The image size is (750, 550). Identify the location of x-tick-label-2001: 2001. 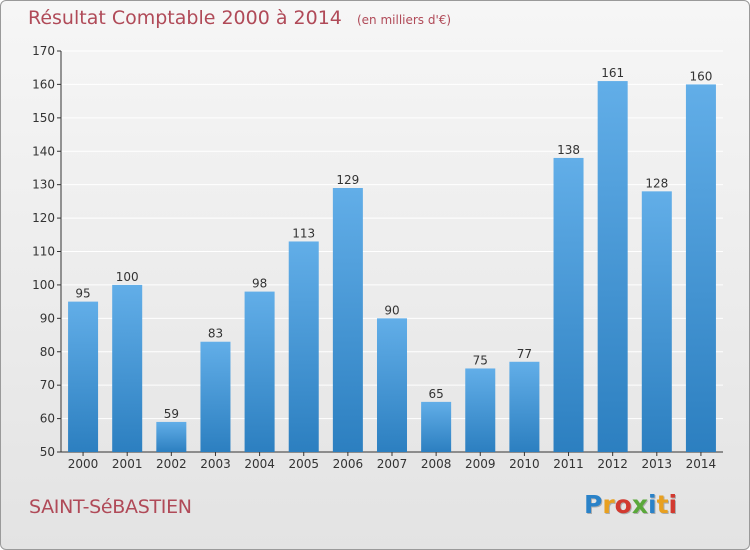
(127, 464).